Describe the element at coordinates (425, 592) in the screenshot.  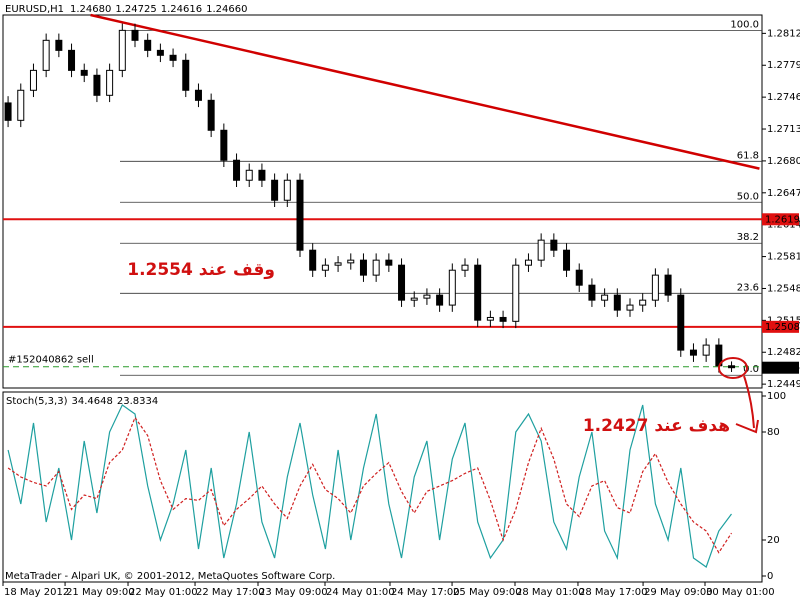
I see `x-tick-label: 24 May 17:00` at that location.